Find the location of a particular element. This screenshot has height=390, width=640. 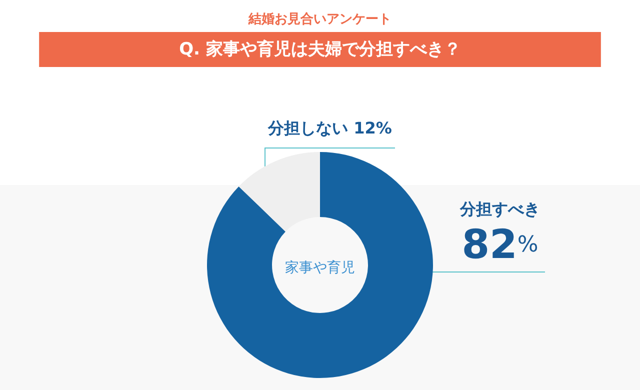

chart-subtitle: Q. 家事や育児は夫婦で分担すべき？ is located at coordinates (320, 49).